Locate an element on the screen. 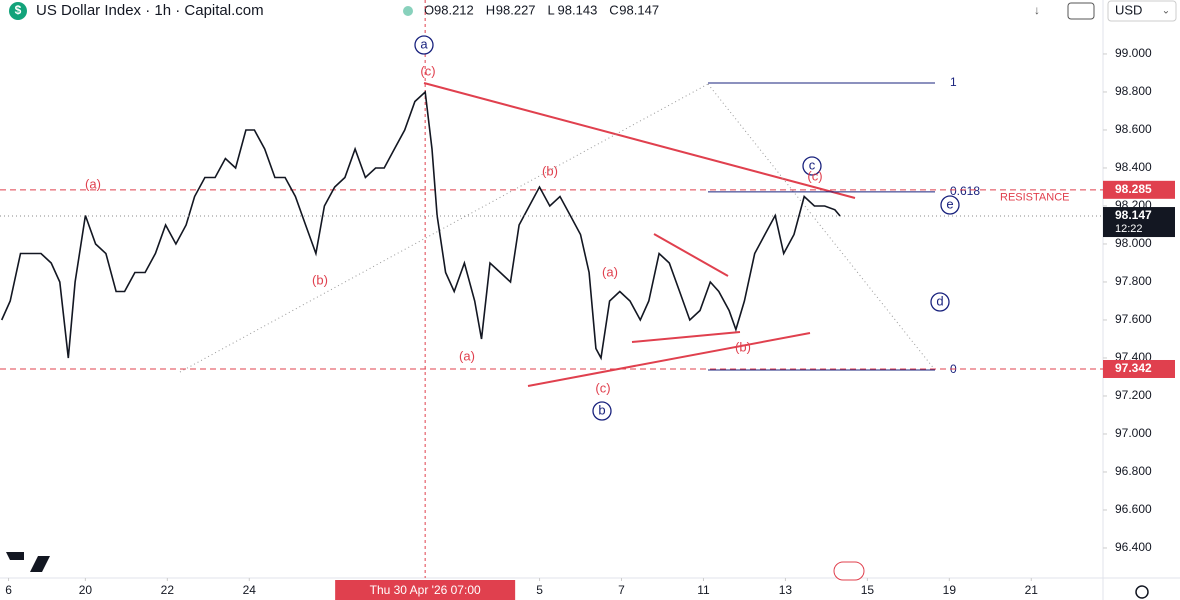  symbol-logo is located at coordinates (18, 11).